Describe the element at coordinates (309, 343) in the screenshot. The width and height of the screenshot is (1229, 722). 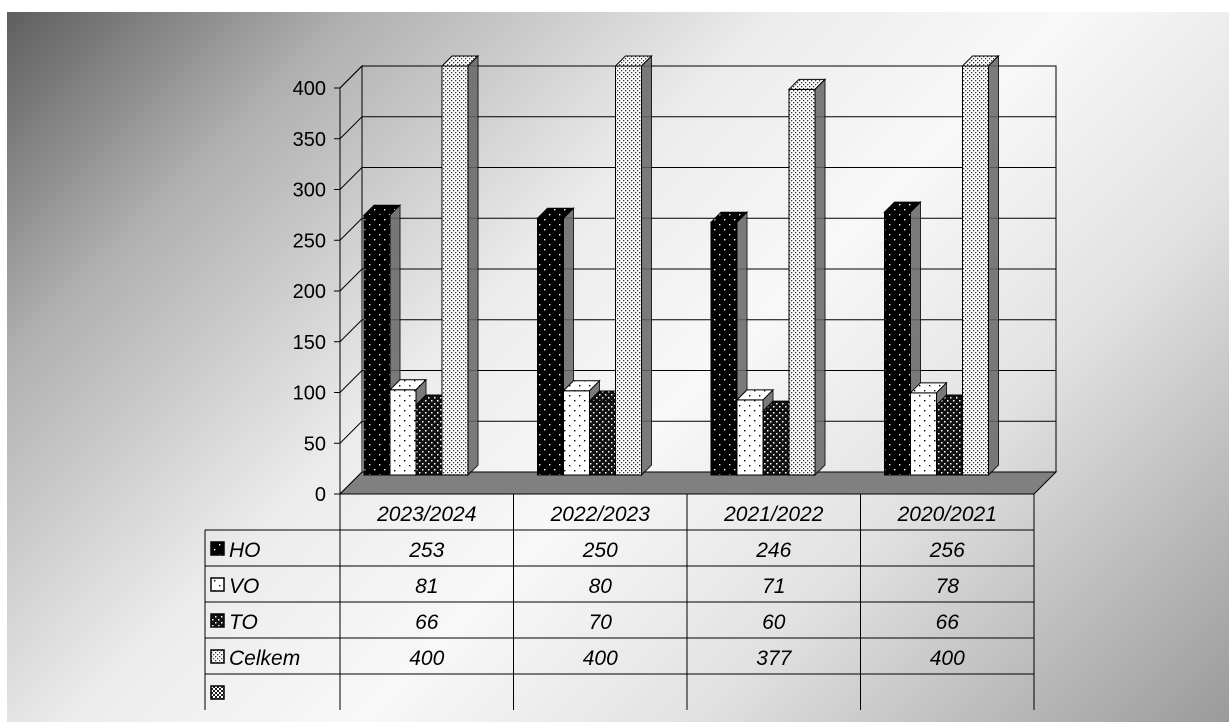
I see `y-tick-label: 150` at that location.